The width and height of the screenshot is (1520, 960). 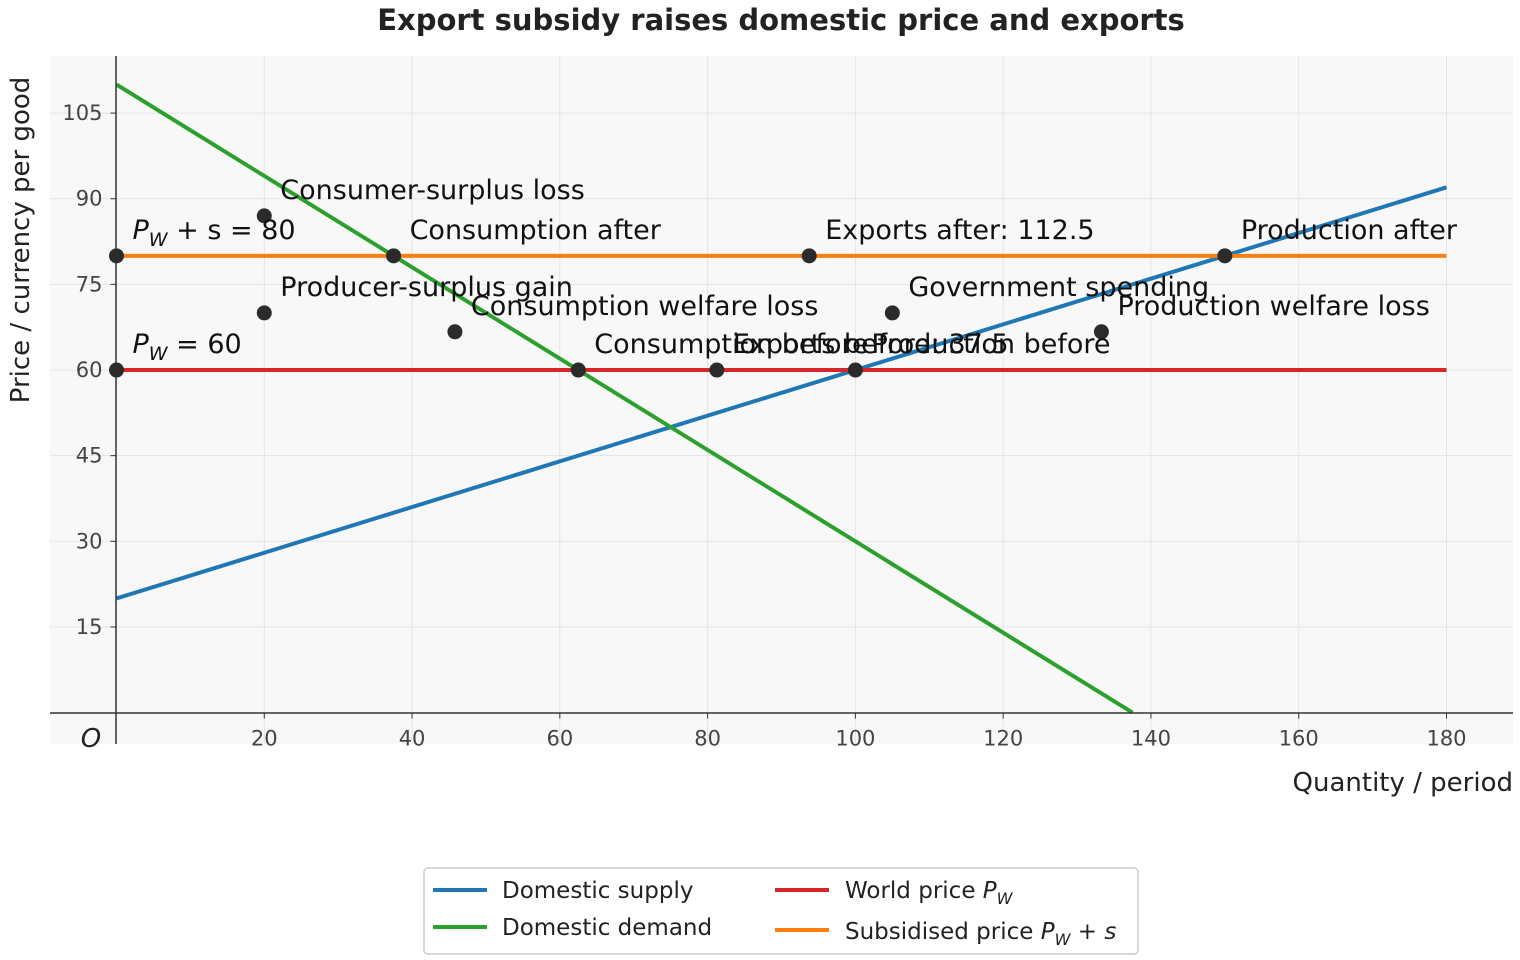 I want to click on point-label: Producer-surplus gain, so click(x=426, y=287).